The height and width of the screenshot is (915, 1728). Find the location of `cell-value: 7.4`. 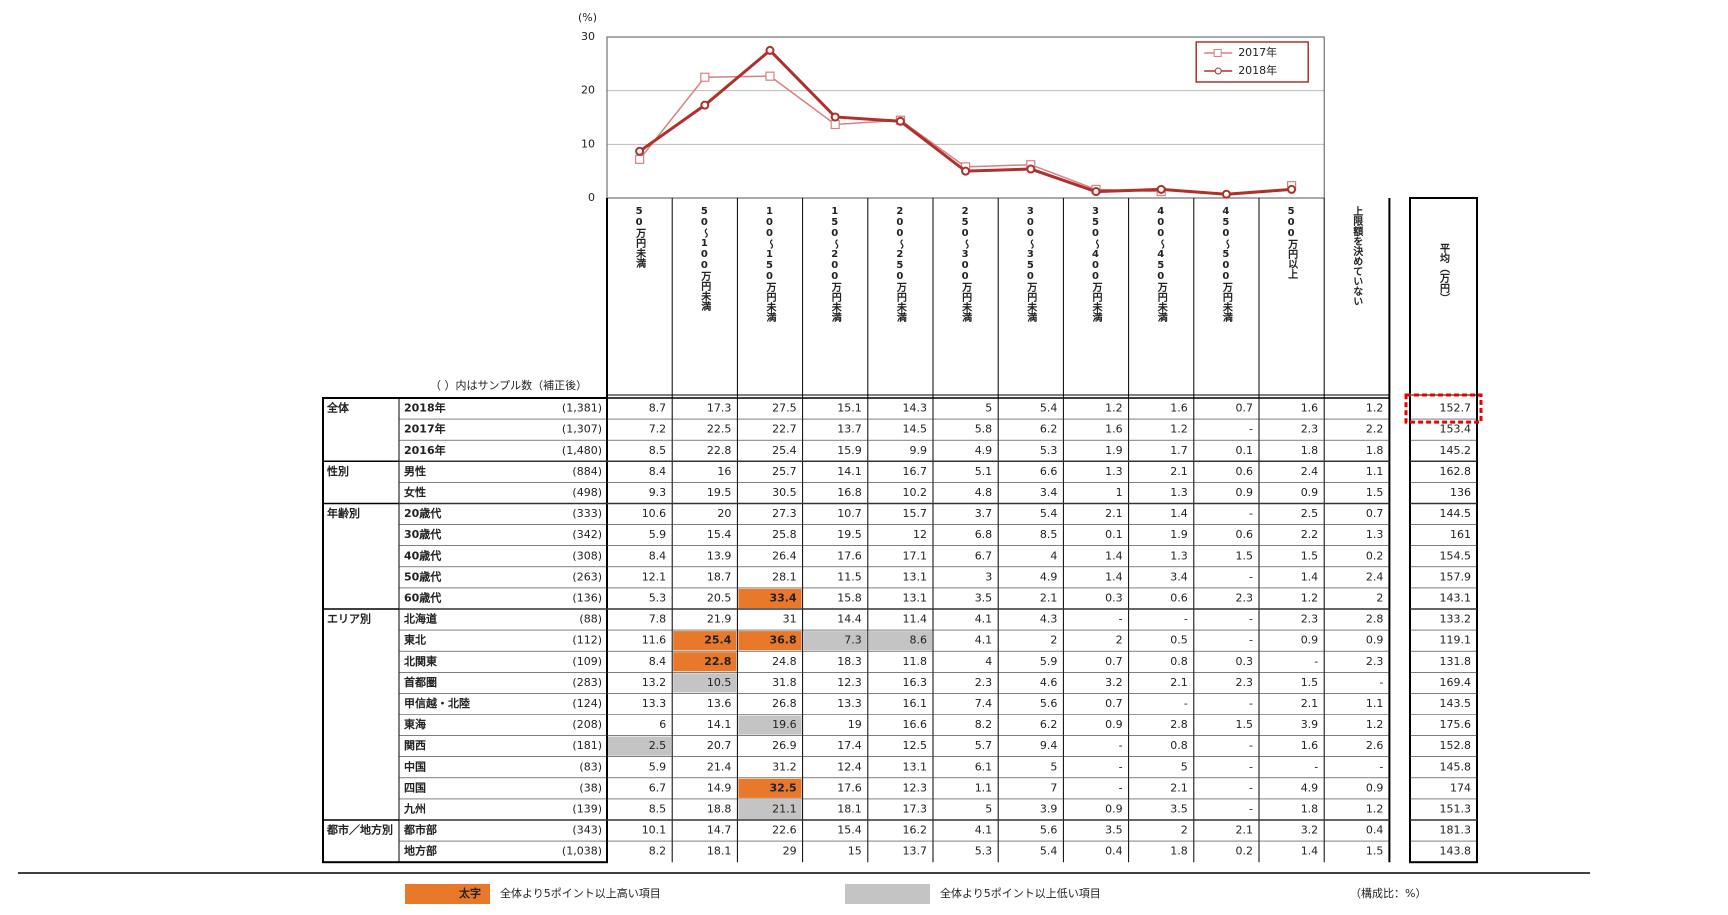

cell-value: 7.4 is located at coordinates (984, 703).